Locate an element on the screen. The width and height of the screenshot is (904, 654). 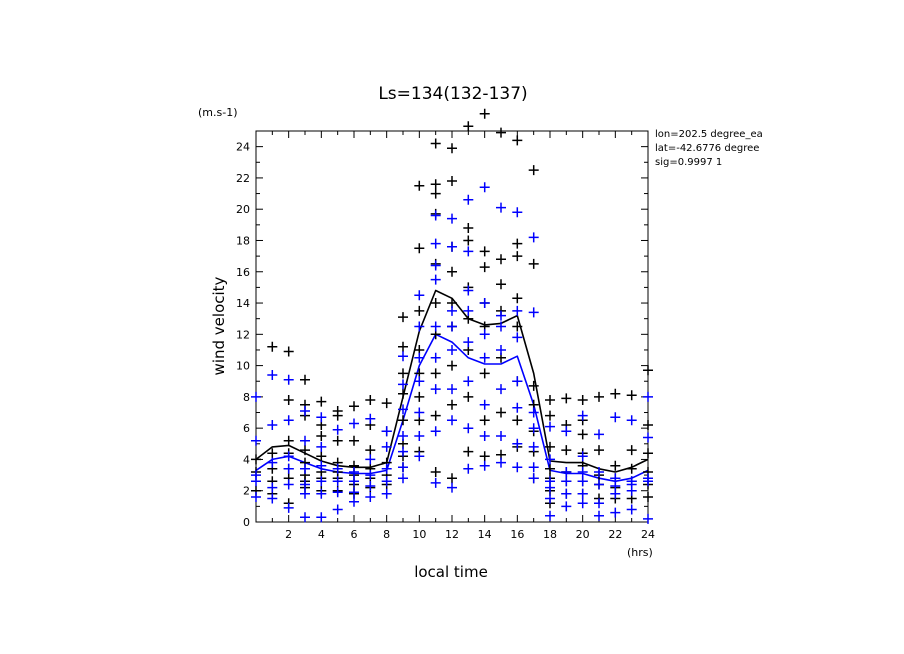
y-tick-label: 14 is located at coordinates (243, 303).